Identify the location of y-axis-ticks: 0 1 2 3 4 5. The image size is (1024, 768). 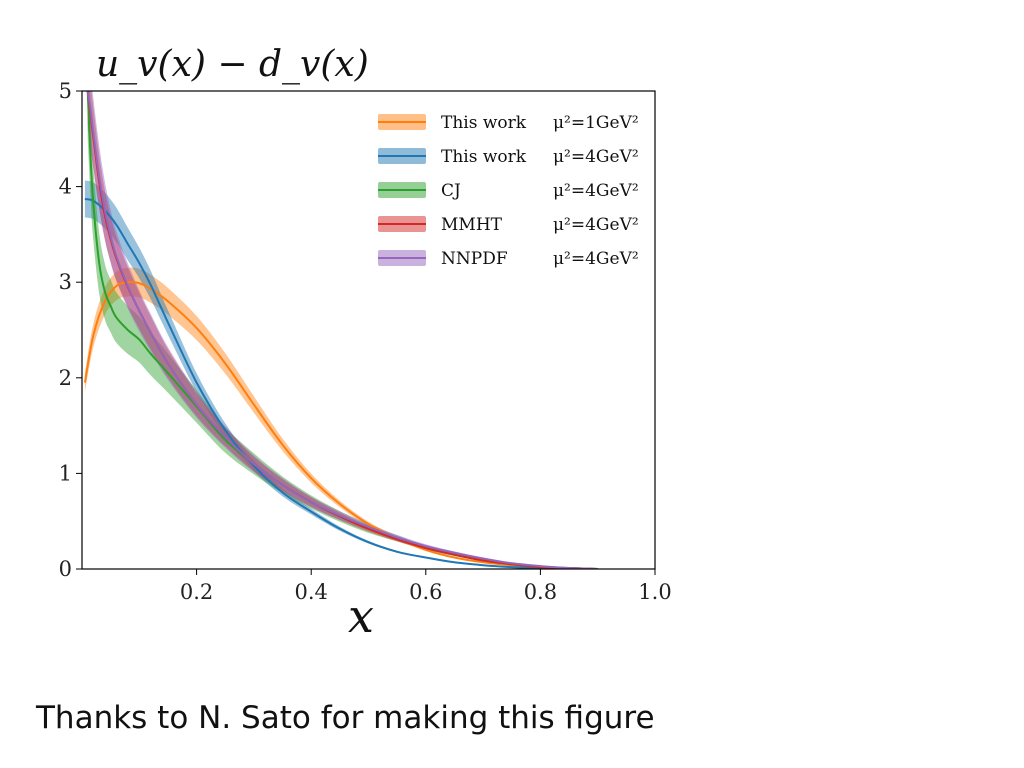
(70, 330).